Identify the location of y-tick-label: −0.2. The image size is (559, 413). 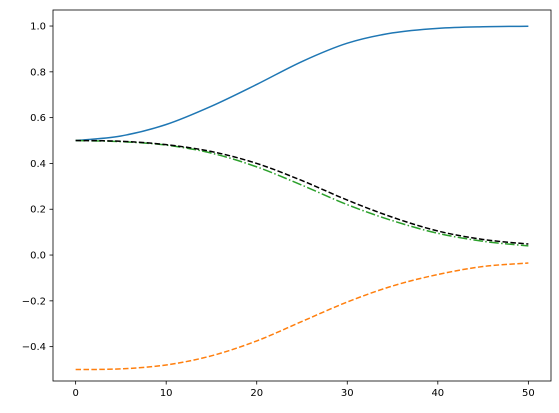
(34, 301).